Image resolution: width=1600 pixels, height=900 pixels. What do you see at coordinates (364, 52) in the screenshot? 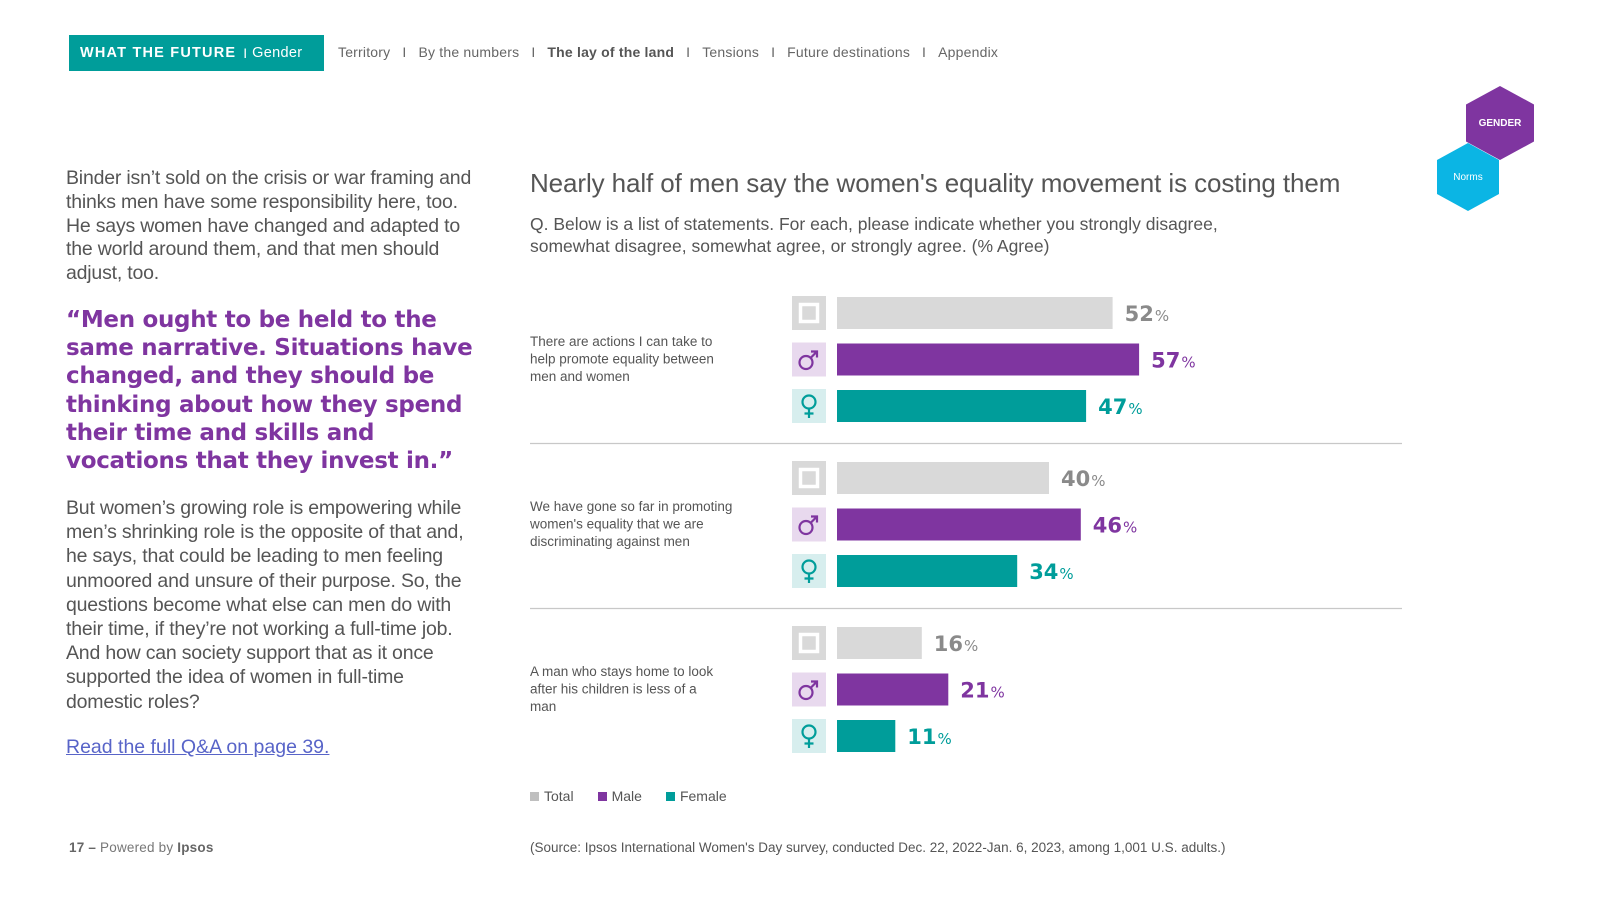
I see `nav-link-territory: Territory` at bounding box center [364, 52].